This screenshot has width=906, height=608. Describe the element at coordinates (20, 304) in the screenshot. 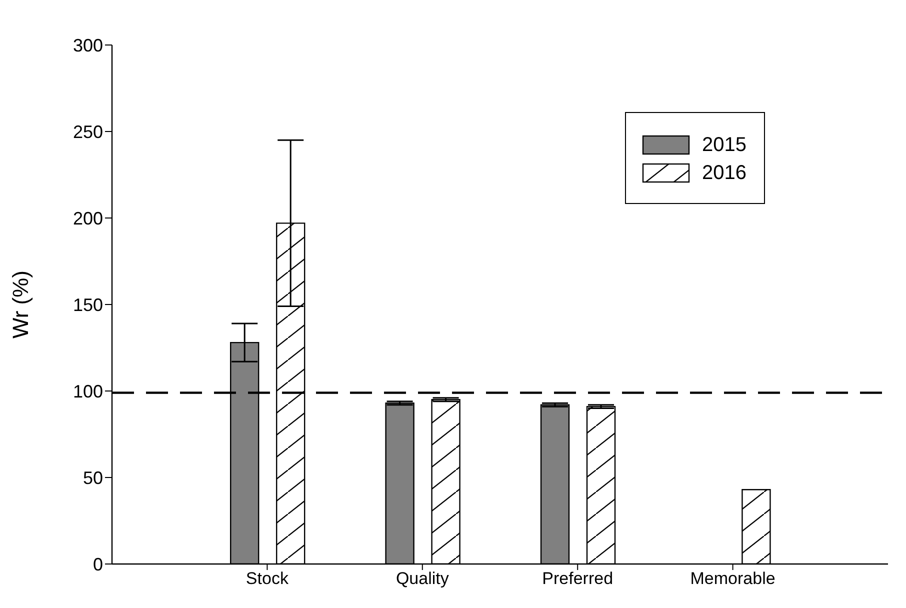

I see `y-axis-title: Wr (%)` at that location.